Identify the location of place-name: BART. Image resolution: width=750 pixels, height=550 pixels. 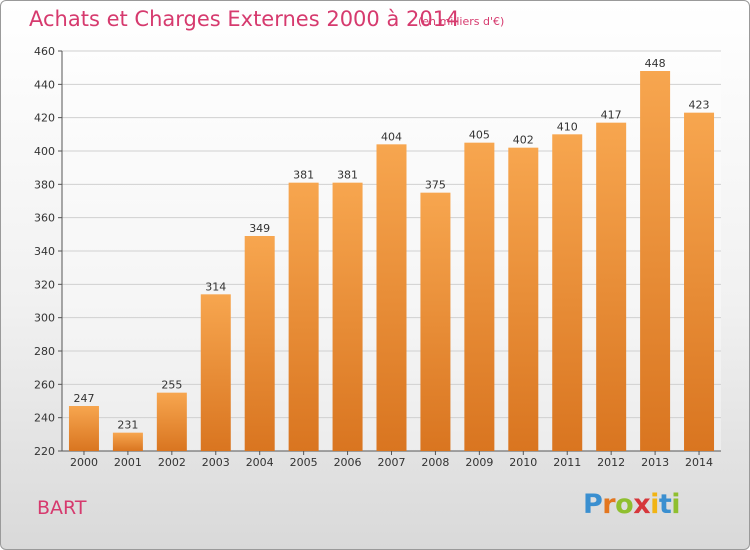
(62, 508).